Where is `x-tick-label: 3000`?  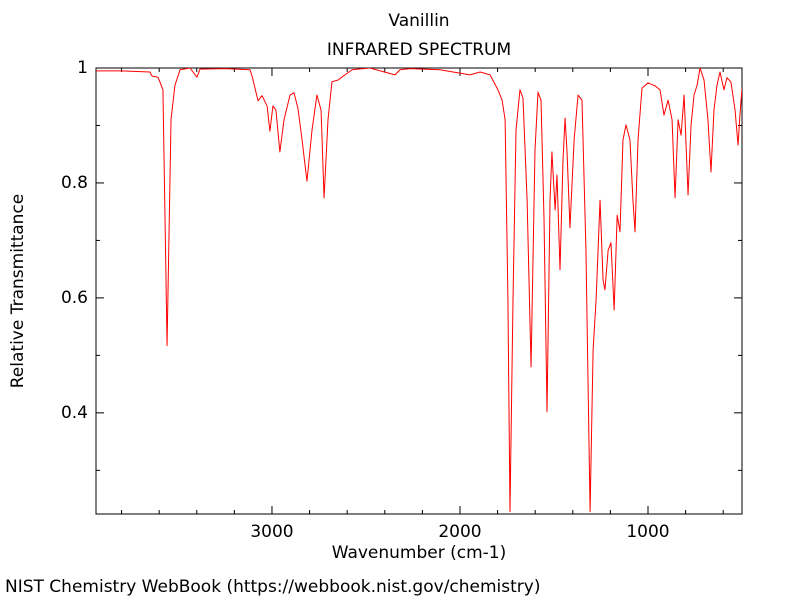 x-tick-label: 3000 is located at coordinates (271, 532).